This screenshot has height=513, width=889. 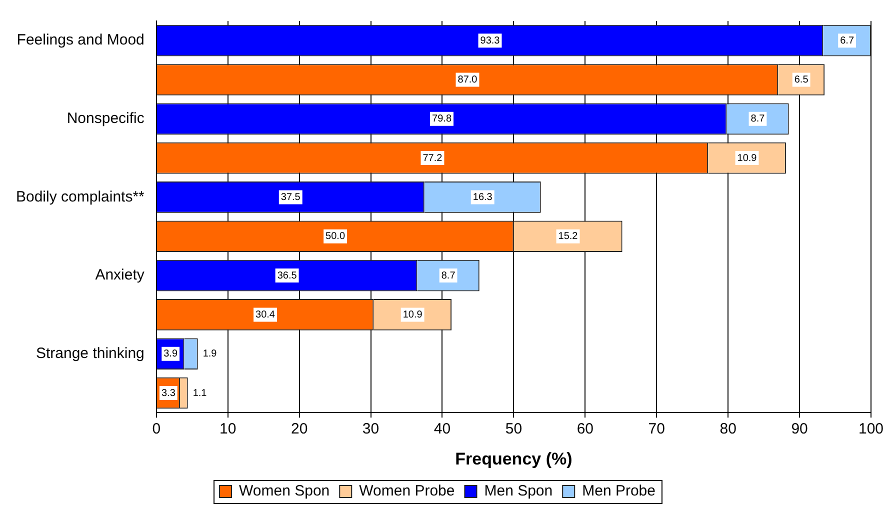 I want to click on data-label: 30.4, so click(x=266, y=314).